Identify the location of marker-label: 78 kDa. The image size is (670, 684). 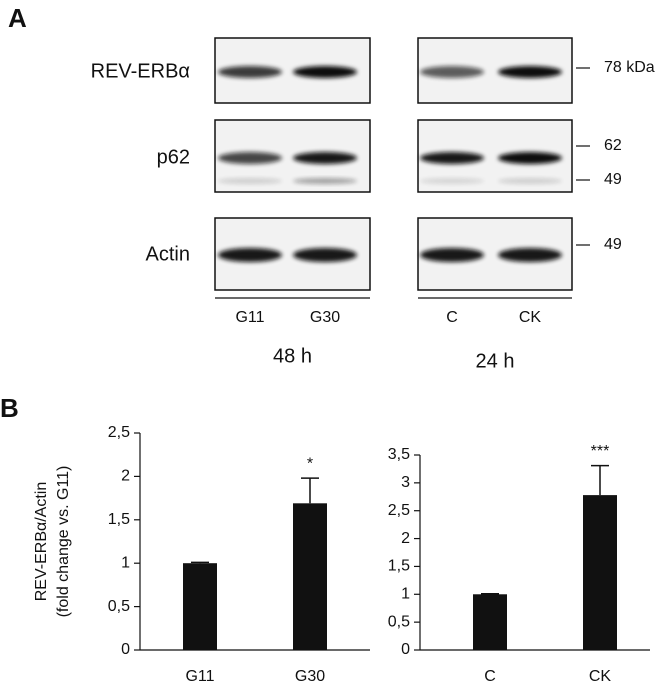
(629, 67).